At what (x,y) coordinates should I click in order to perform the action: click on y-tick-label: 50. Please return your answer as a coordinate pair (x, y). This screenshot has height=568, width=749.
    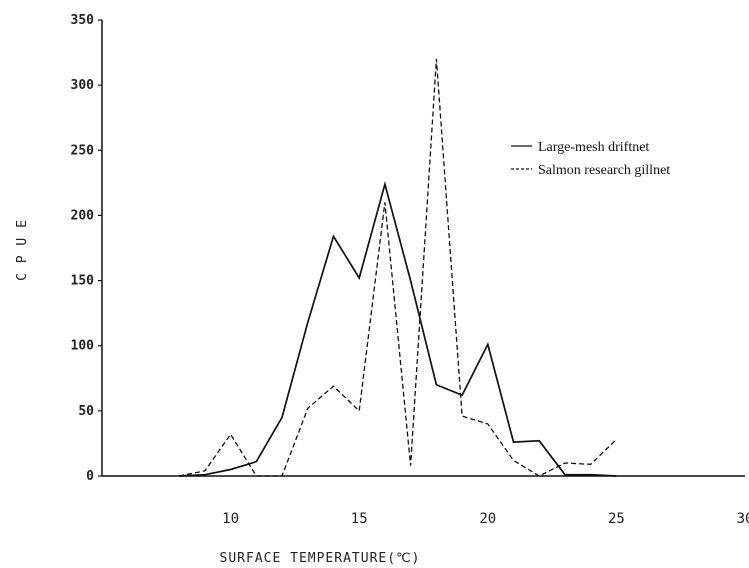
    Looking at the image, I should click on (86, 411).